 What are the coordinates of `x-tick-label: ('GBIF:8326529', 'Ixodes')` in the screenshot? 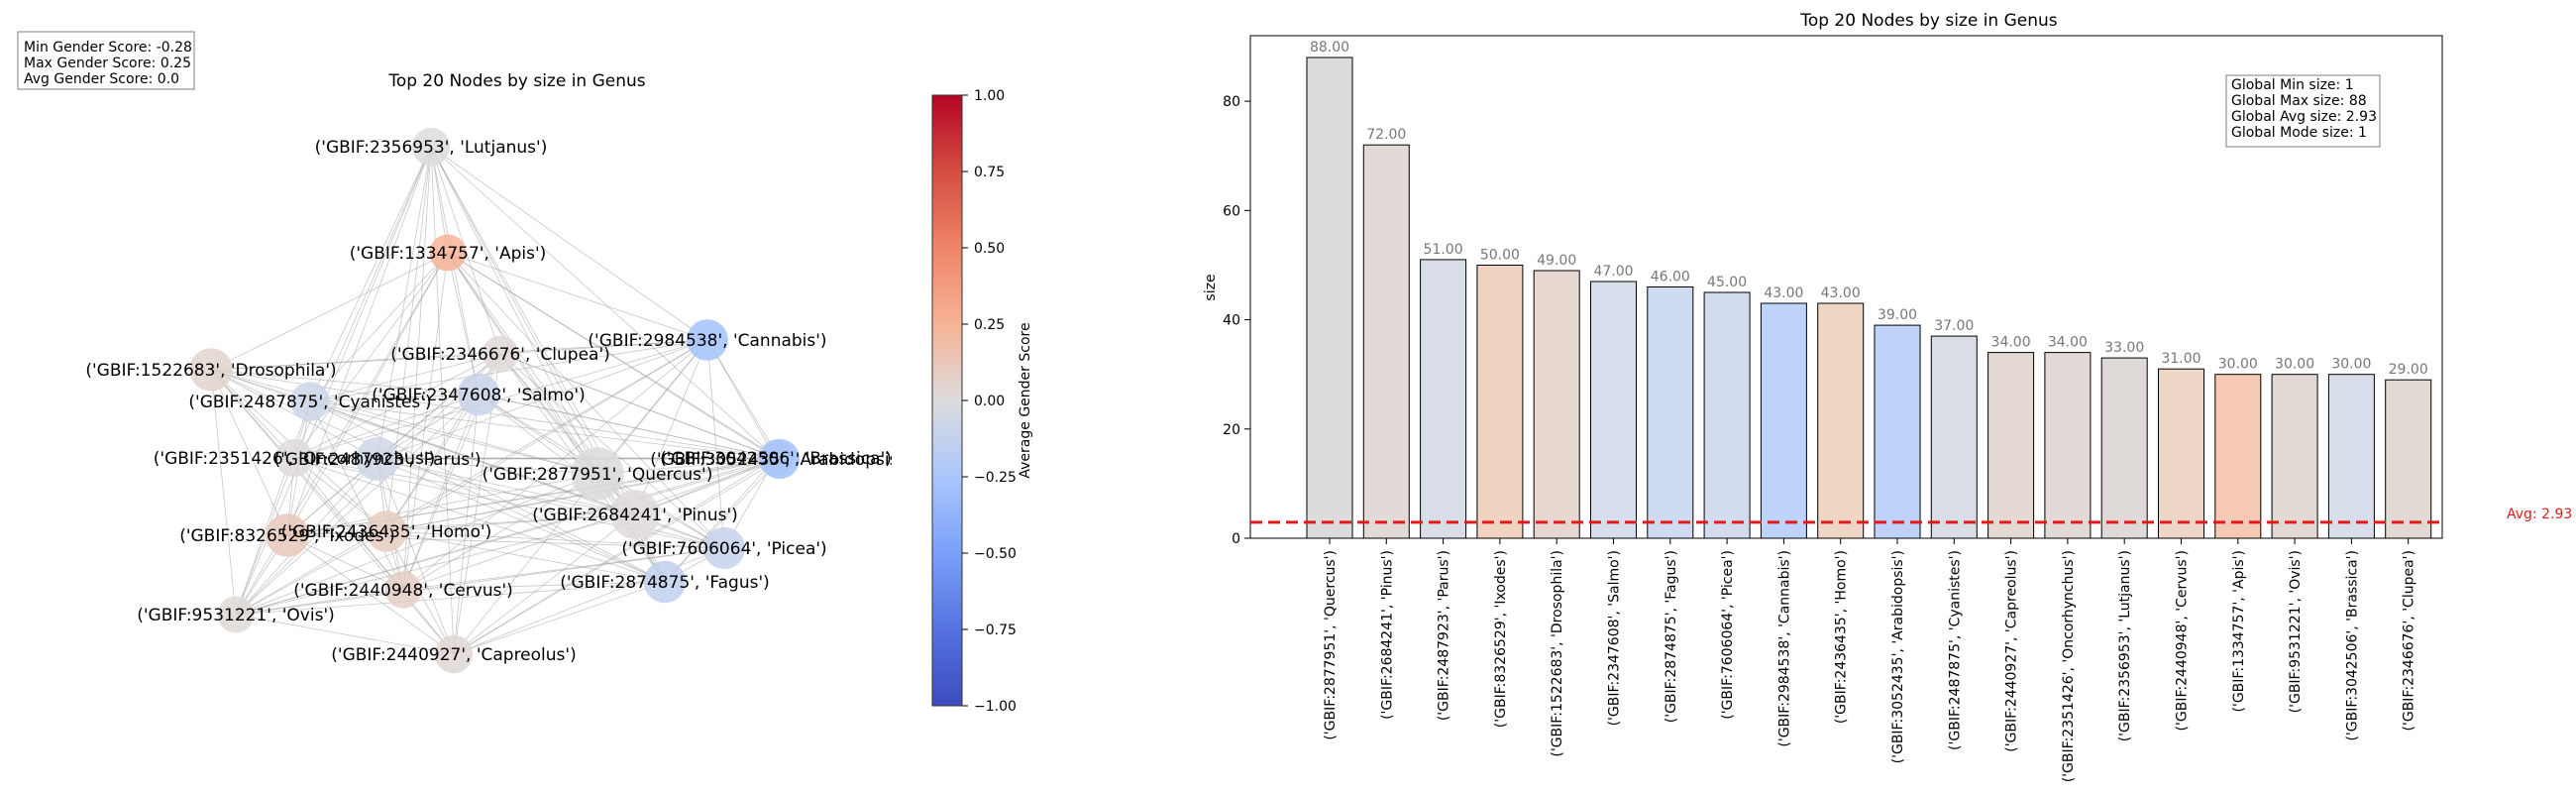 It's located at (1501, 639).